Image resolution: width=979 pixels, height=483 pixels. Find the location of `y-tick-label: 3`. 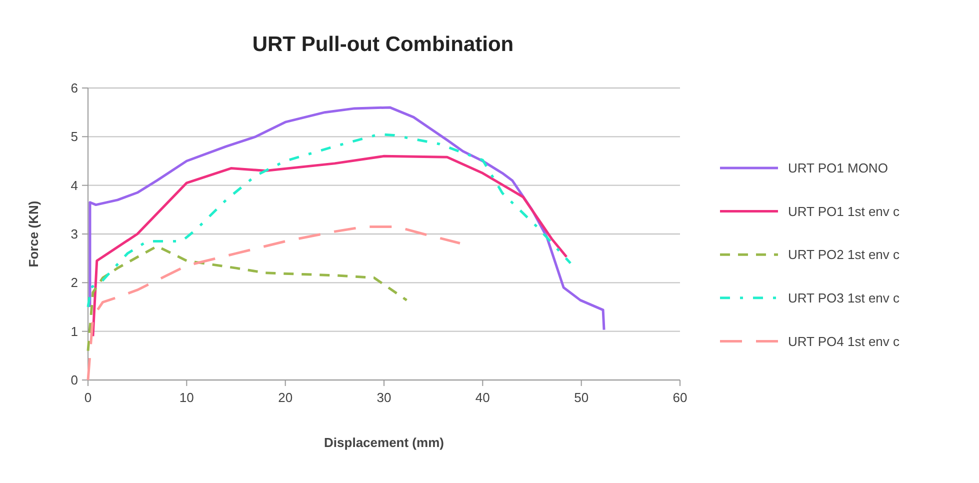

y-tick-label: 3 is located at coordinates (74, 234).